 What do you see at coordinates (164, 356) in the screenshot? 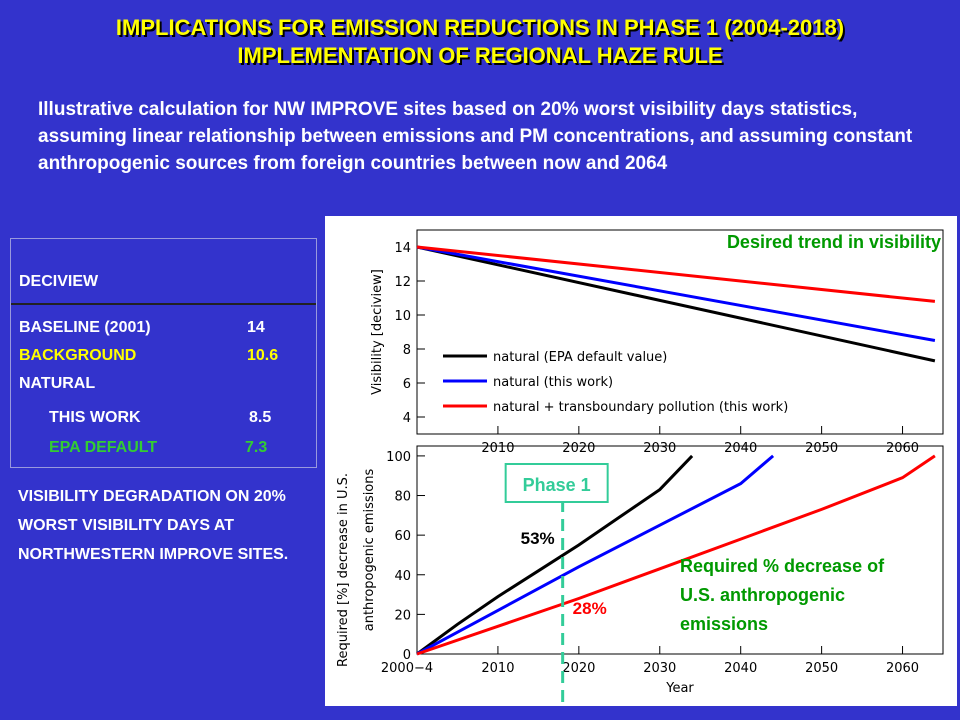
I see `table-row: BACKGROUND 10.6` at bounding box center [164, 356].